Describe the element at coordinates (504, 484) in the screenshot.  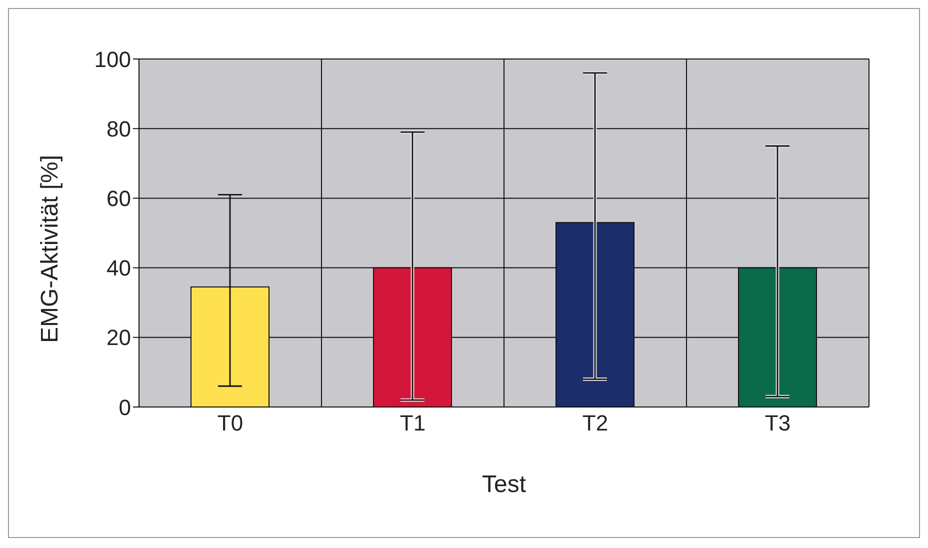
I see `x-axis-title: Test` at that location.